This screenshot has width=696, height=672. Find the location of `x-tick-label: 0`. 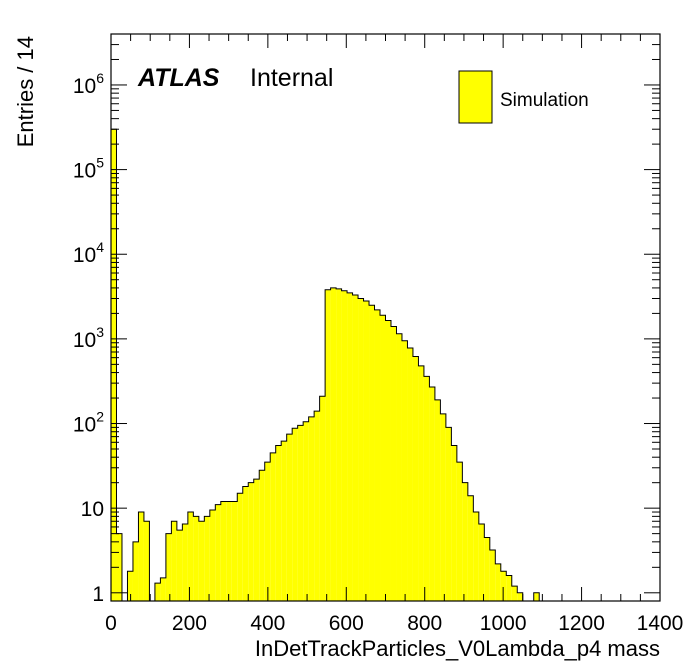

x-tick-label: 0 is located at coordinates (111, 623).